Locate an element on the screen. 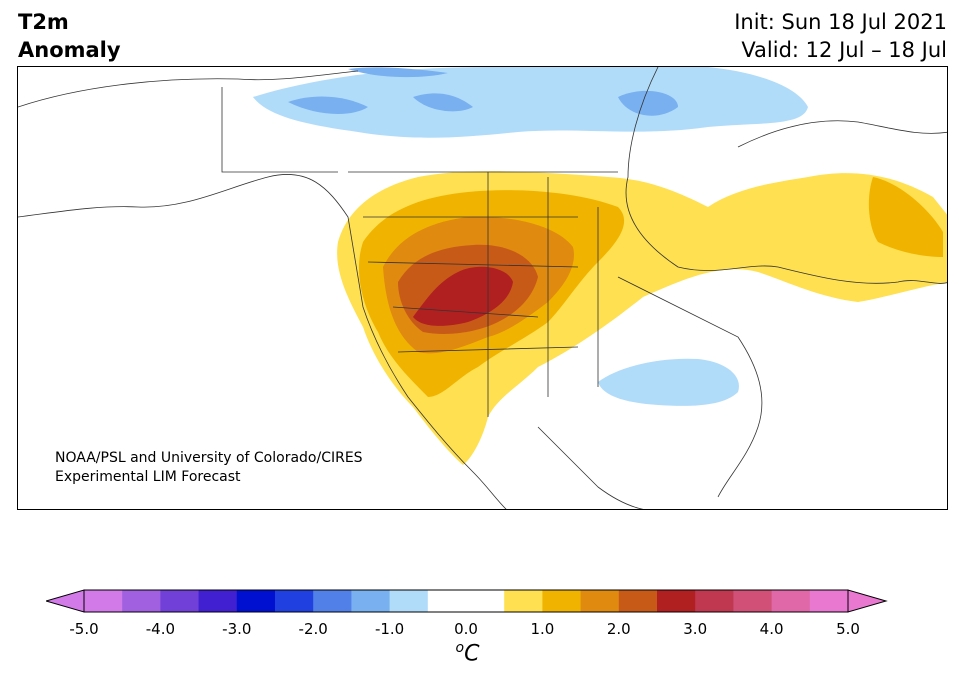 The width and height of the screenshot is (959, 680). valid-date: Valid: 12 Jul – 18 Jul is located at coordinates (844, 50).